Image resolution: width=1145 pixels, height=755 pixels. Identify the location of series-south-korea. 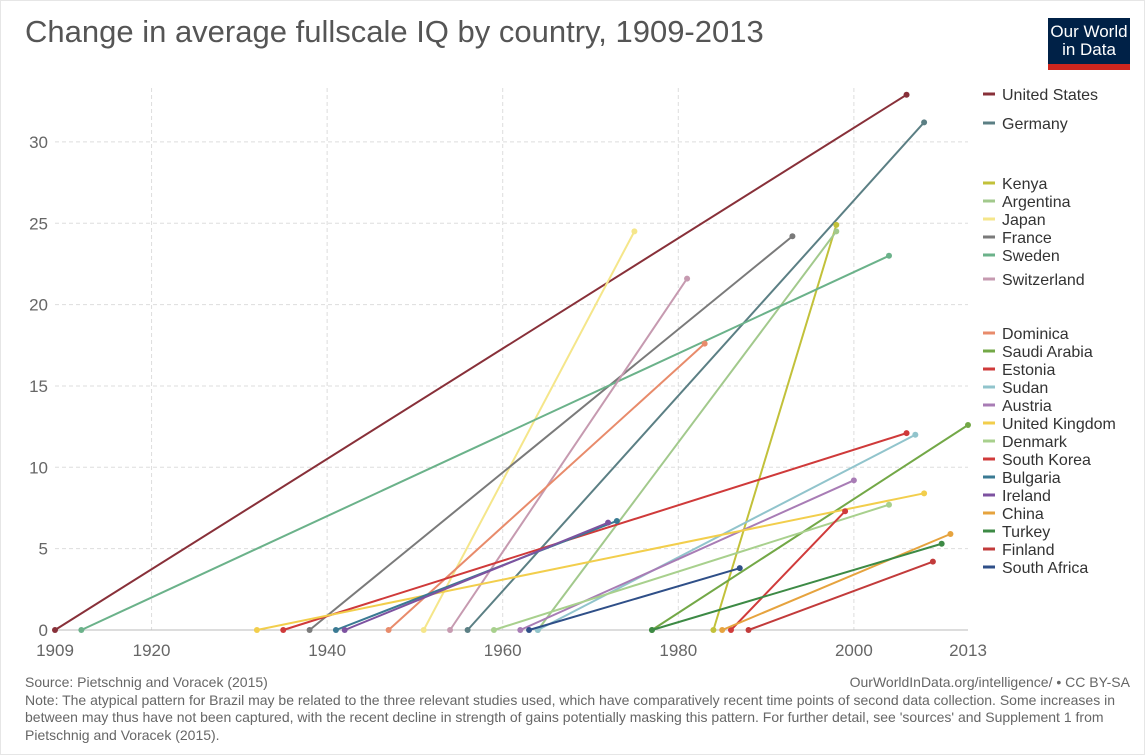
(788, 570).